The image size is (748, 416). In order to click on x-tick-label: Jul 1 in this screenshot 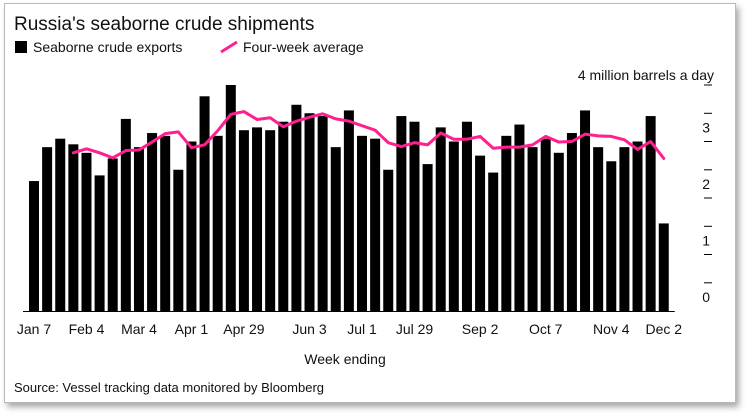, I will do `click(362, 329)`.